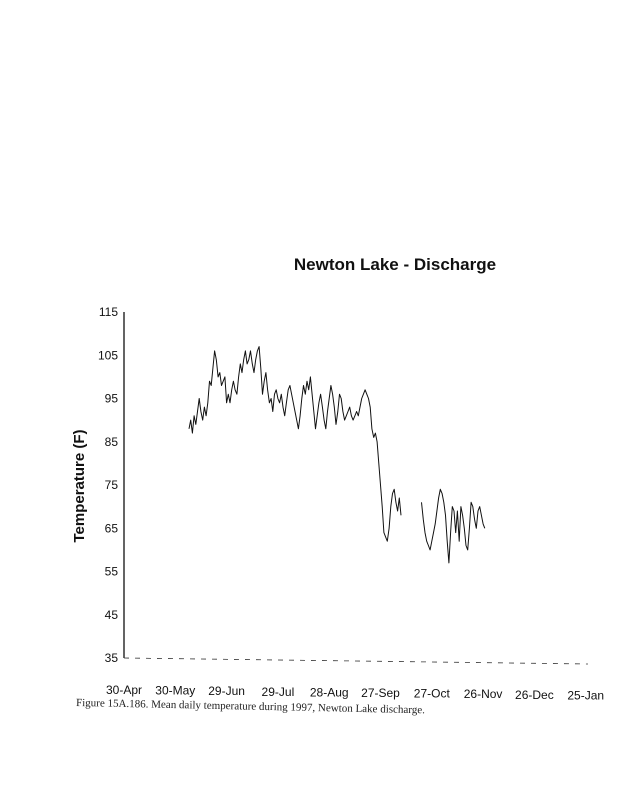  Describe the element at coordinates (175, 691) in the screenshot. I see `x-tick-label: 30-May` at that location.